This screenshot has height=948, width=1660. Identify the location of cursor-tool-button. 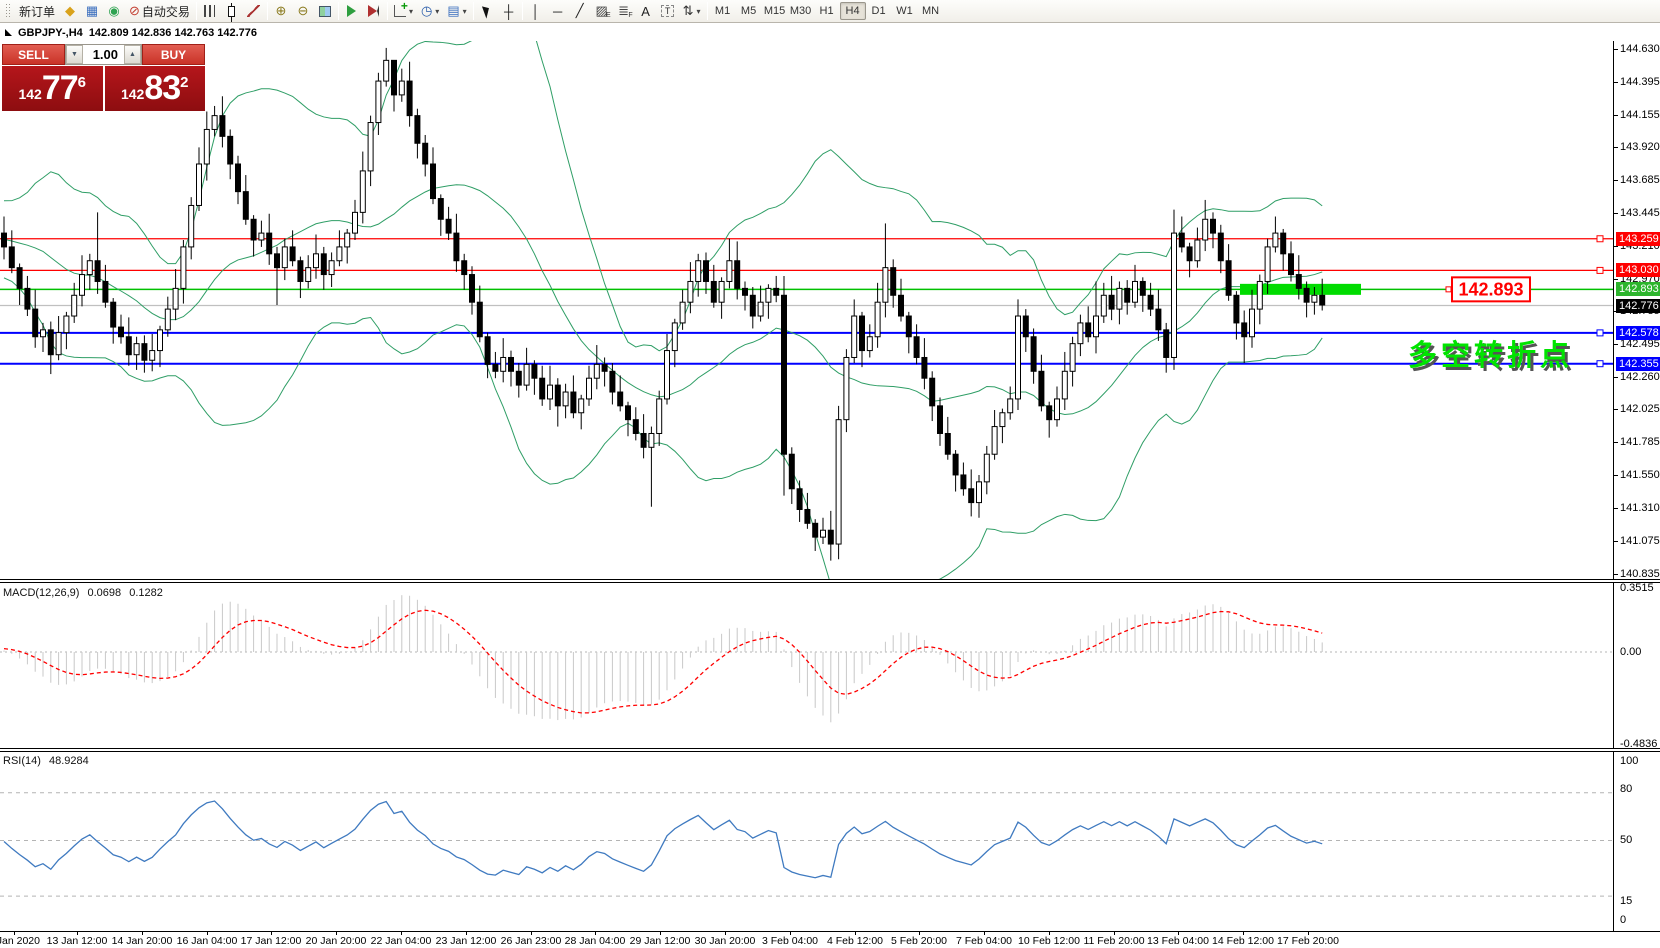
(487, 11).